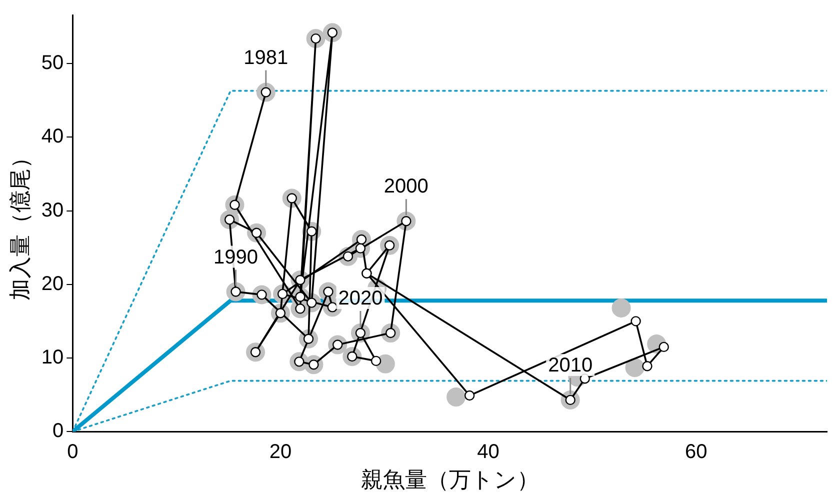  I want to click on x-tick-label: 0, so click(72, 452).